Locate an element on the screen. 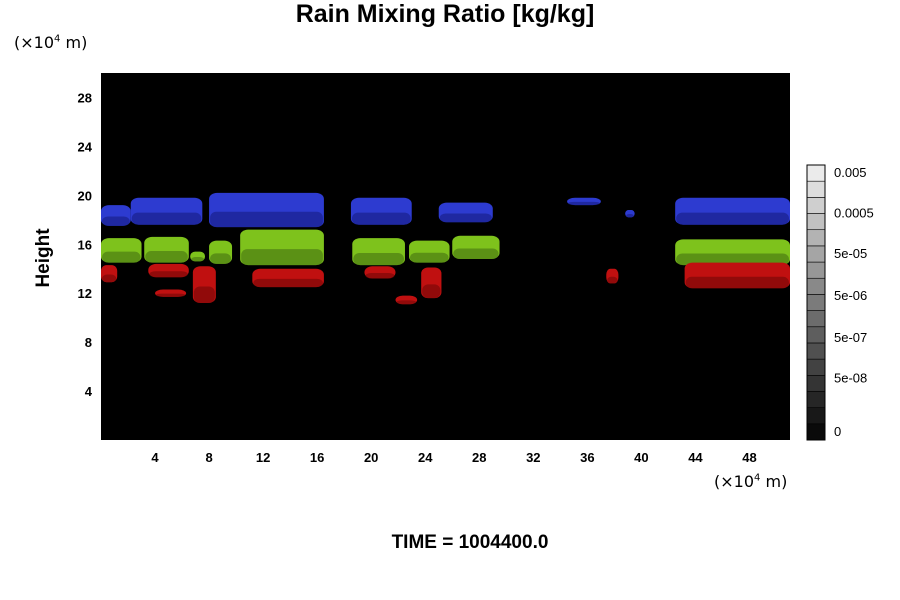  y-unit-exponent: 4 is located at coordinates (57, 39).